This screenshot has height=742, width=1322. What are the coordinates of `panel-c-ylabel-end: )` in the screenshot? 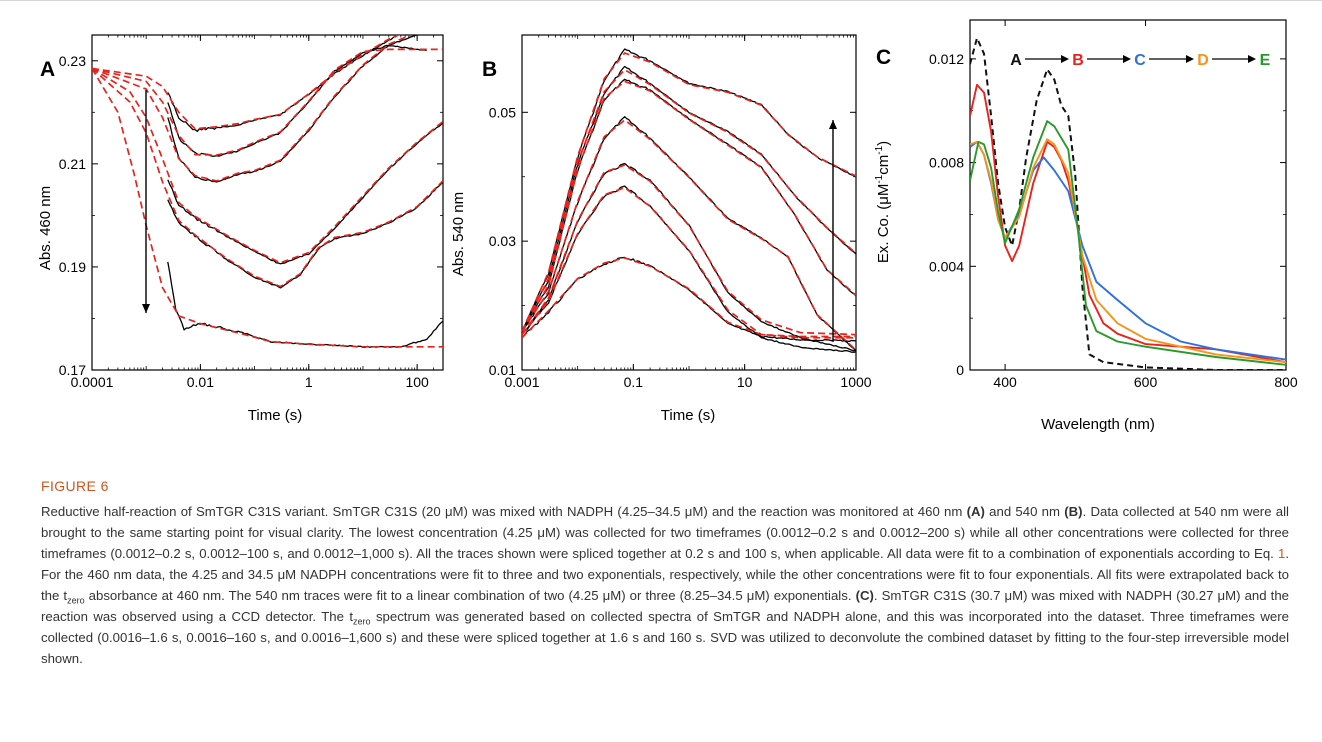 It's located at (883, 143).